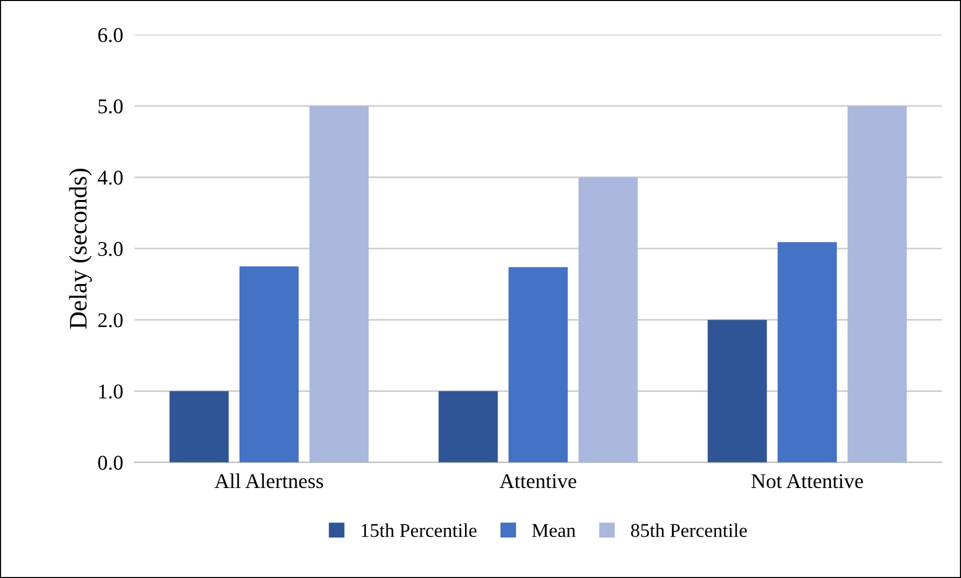  I want to click on legend-label: Mean, so click(554, 531).